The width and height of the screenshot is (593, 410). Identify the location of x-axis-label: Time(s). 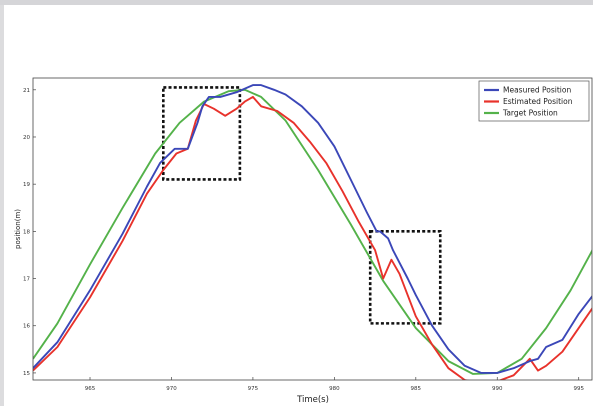
(312, 400).